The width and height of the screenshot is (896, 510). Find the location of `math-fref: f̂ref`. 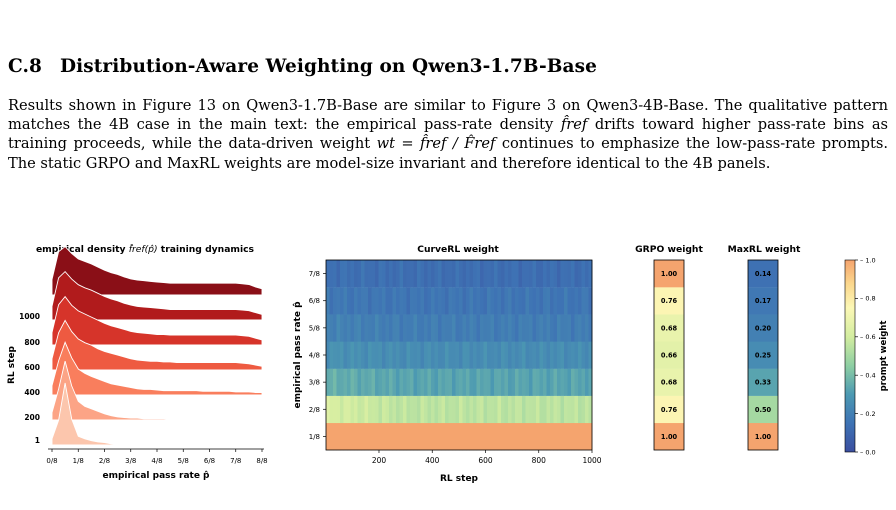

math-fref: f̂ref is located at coordinates (574, 125).